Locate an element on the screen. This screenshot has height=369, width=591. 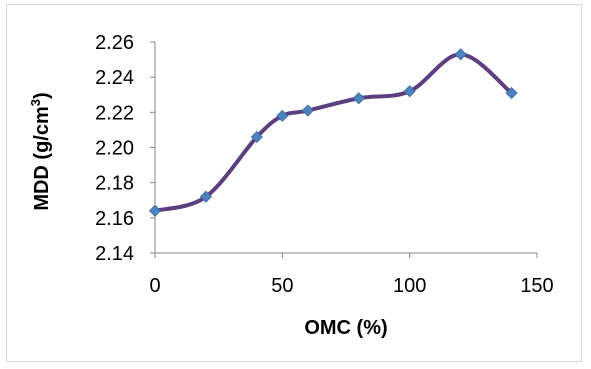
x-axis-ticks: 0 50 100 150 is located at coordinates (351, 275).